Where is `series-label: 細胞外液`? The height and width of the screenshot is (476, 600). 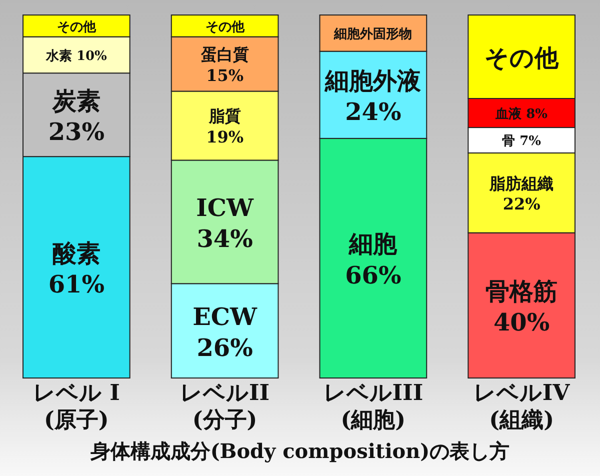 series-label: 細胞外液 is located at coordinates (373, 80).